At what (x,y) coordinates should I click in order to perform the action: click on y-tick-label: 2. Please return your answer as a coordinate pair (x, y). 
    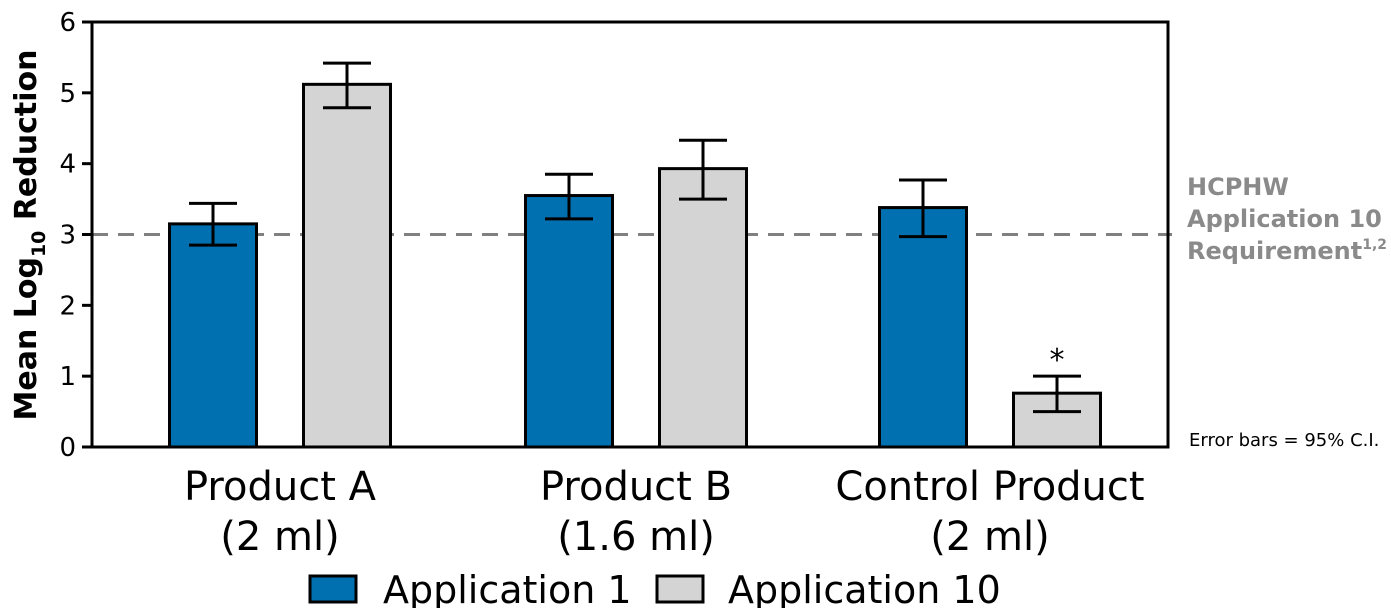
    Looking at the image, I should click on (67, 306).